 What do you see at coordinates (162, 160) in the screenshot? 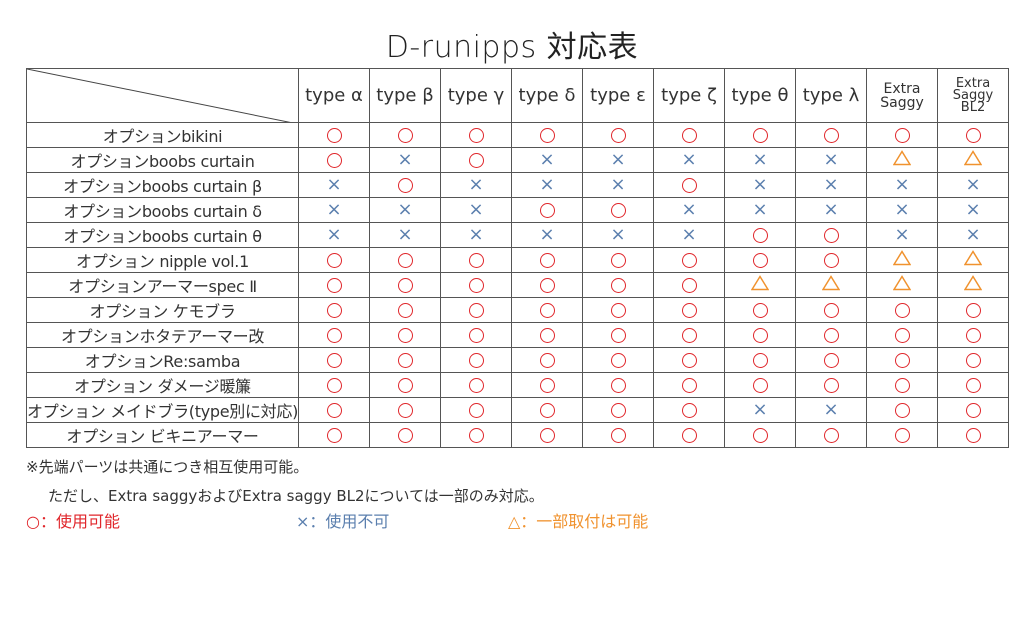
I see `row-label: オプションboobs curtain` at bounding box center [162, 160].